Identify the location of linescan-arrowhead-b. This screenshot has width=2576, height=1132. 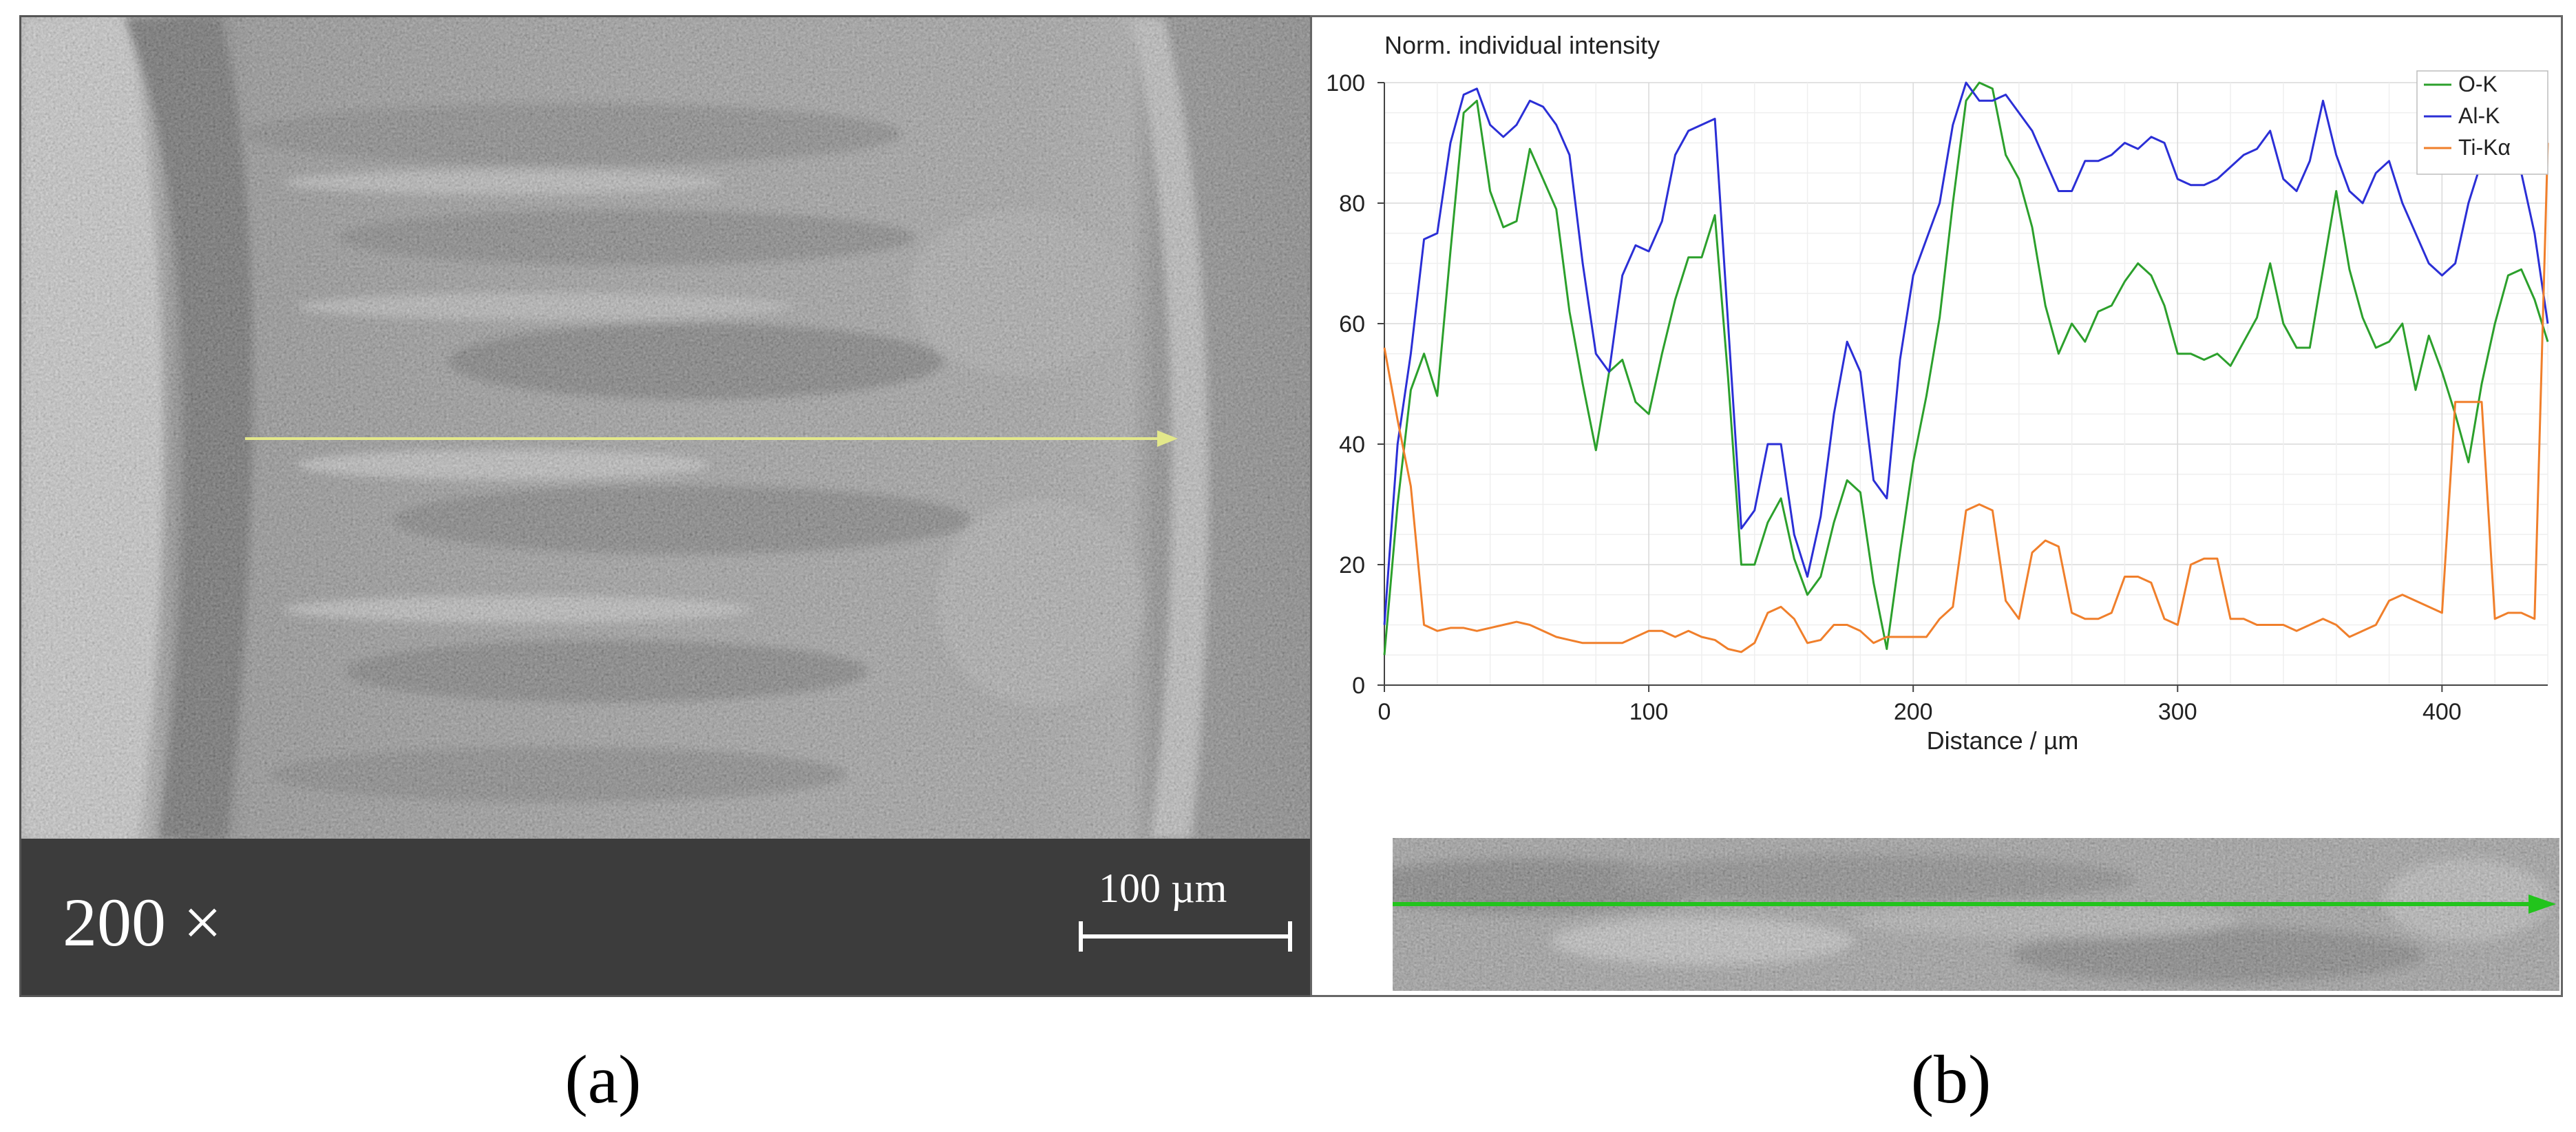
(2543, 904).